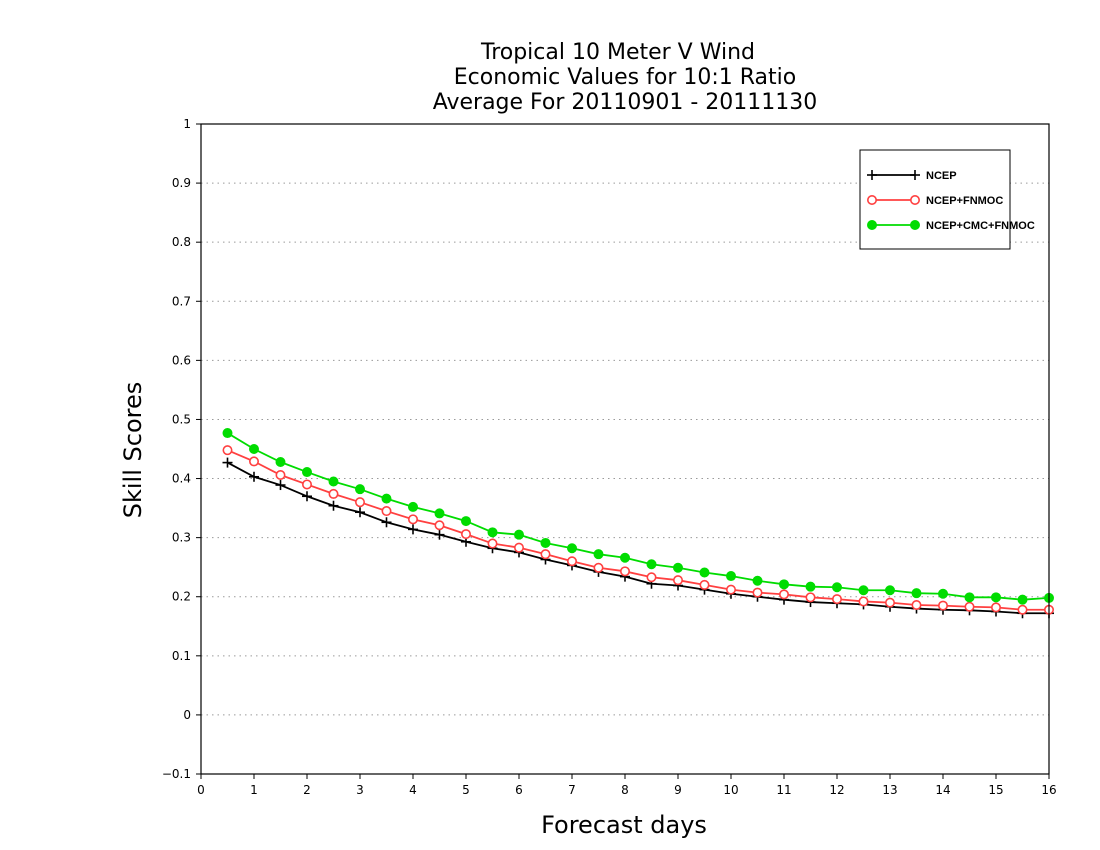 The image size is (1100, 850). What do you see at coordinates (181, 183) in the screenshot?
I see `y-tick-label: 0.9` at bounding box center [181, 183].